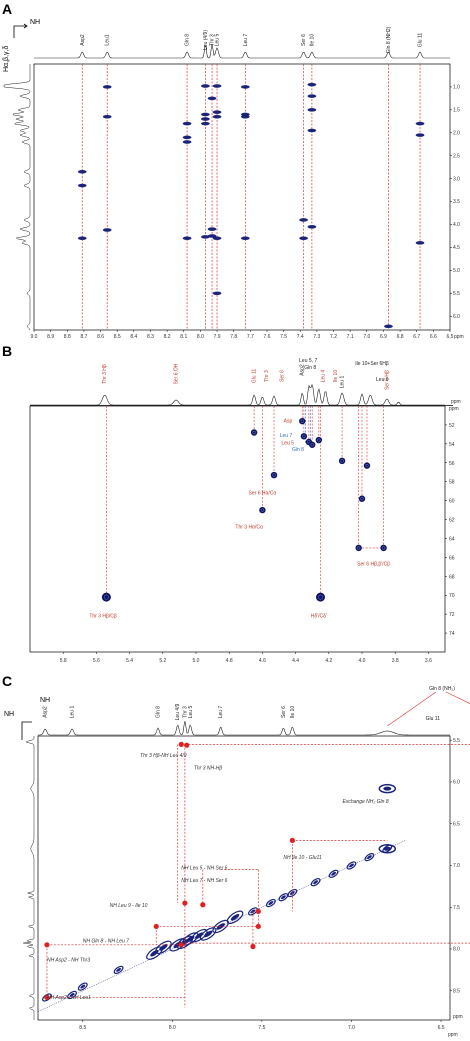  I want to click on peak-label-b: Ile 10, so click(336, 376).